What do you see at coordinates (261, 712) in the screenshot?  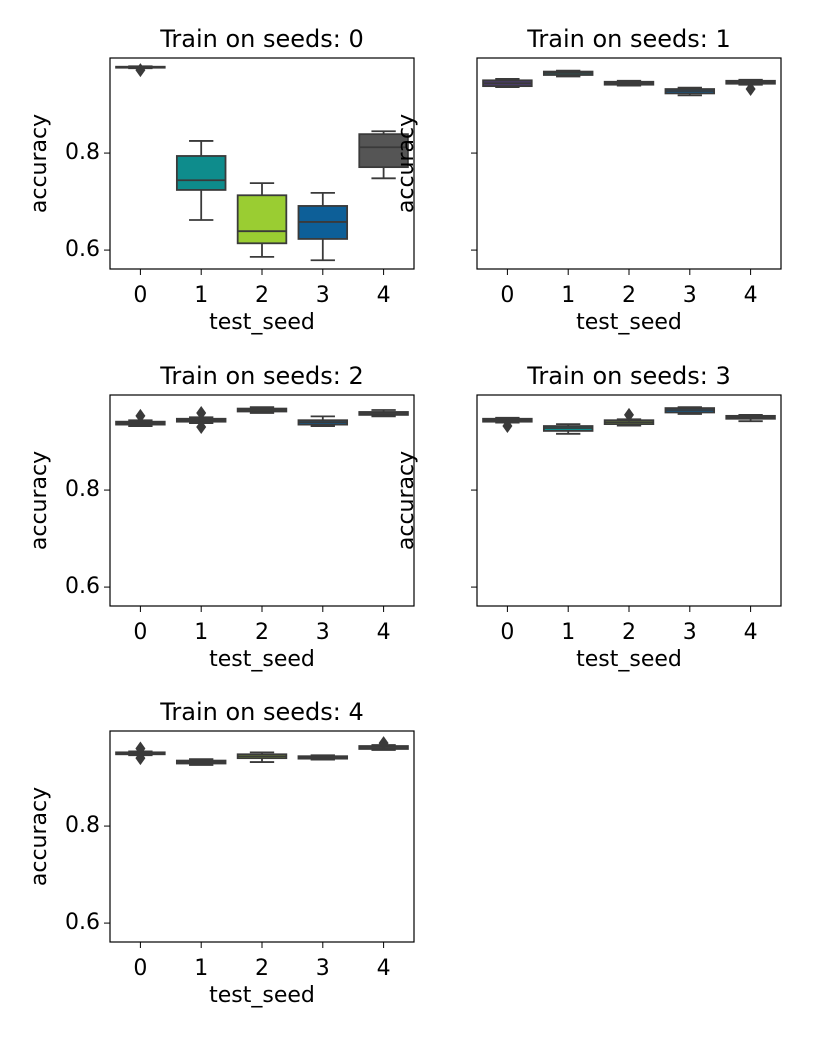 I see `subplot-title: Train on seeds: 4` at bounding box center [261, 712].